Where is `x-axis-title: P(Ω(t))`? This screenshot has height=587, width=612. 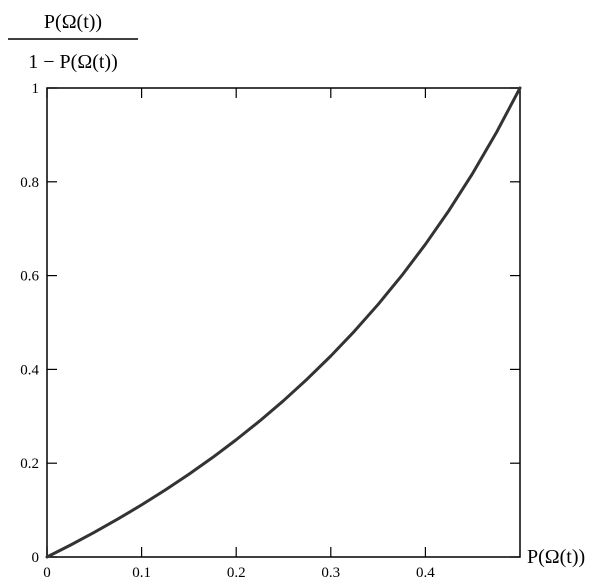 x-axis-title: P(Ω(t)) is located at coordinates (556, 557).